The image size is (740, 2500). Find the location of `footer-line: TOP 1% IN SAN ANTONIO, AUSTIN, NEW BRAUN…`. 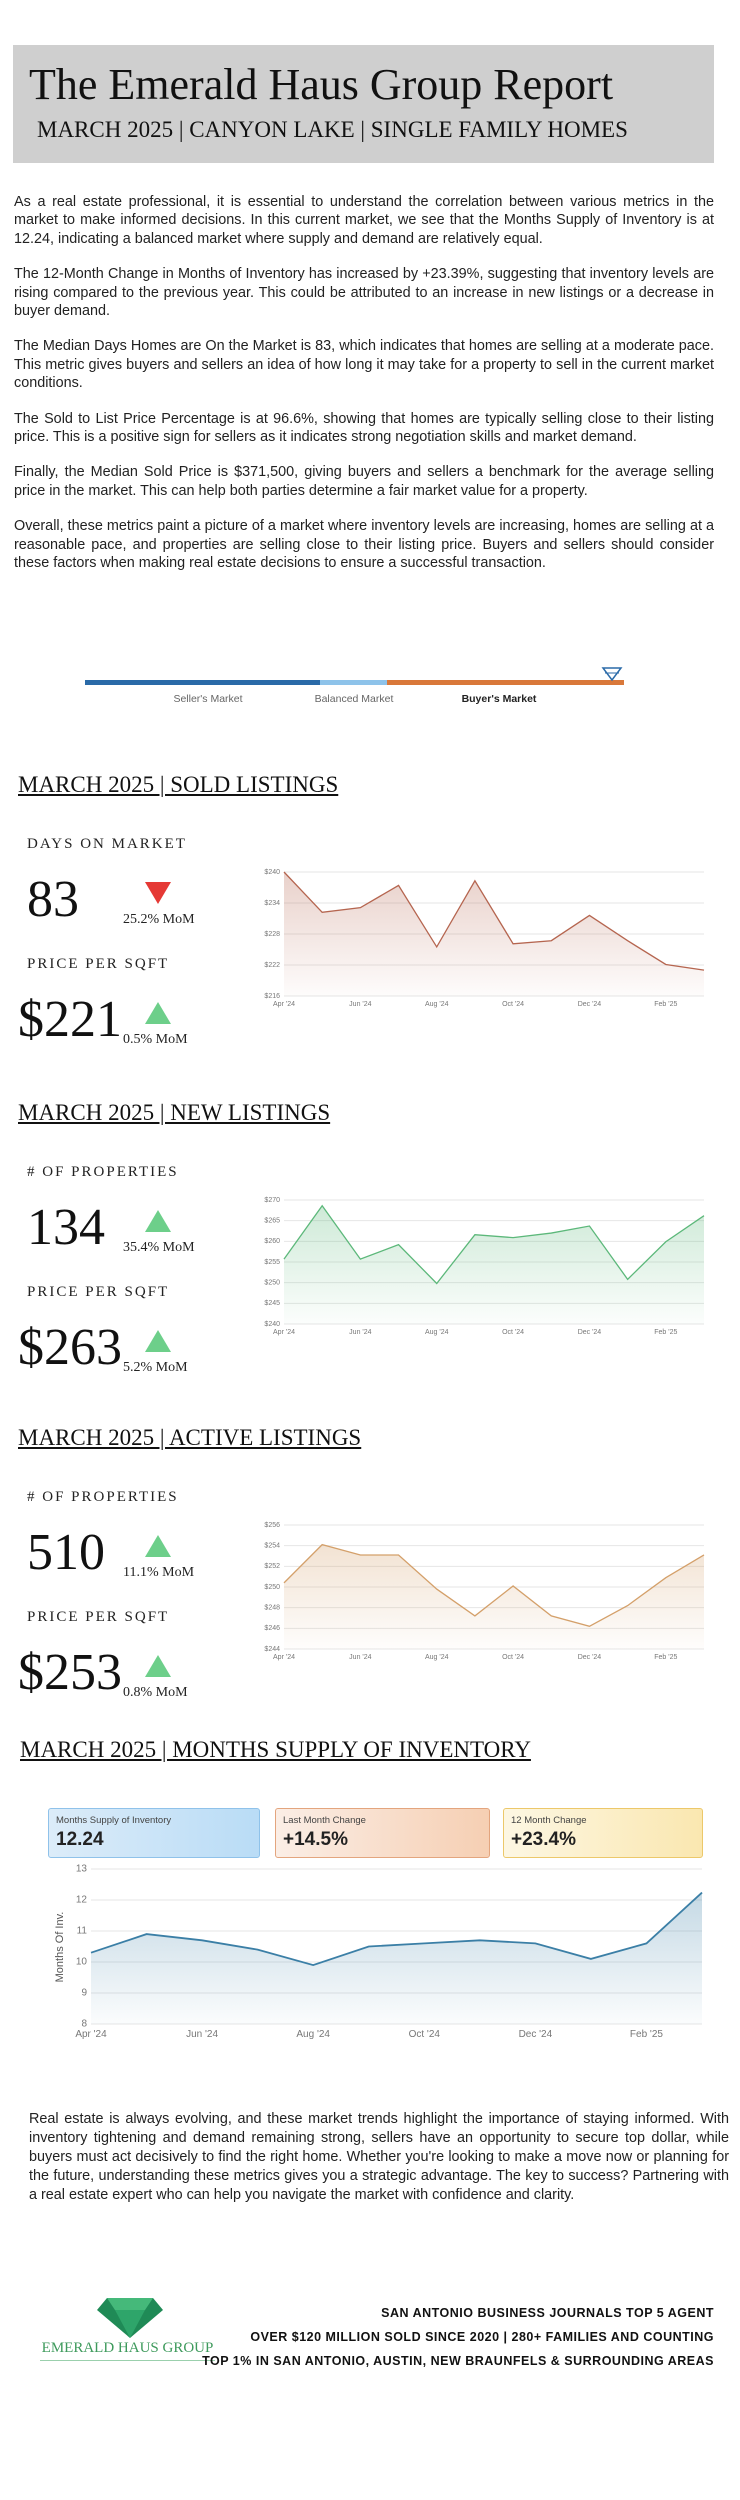

footer-line: TOP 1% IN SAN ANTONIO, AUSTIN, NEW BRAUN… is located at coordinates (458, 2361).